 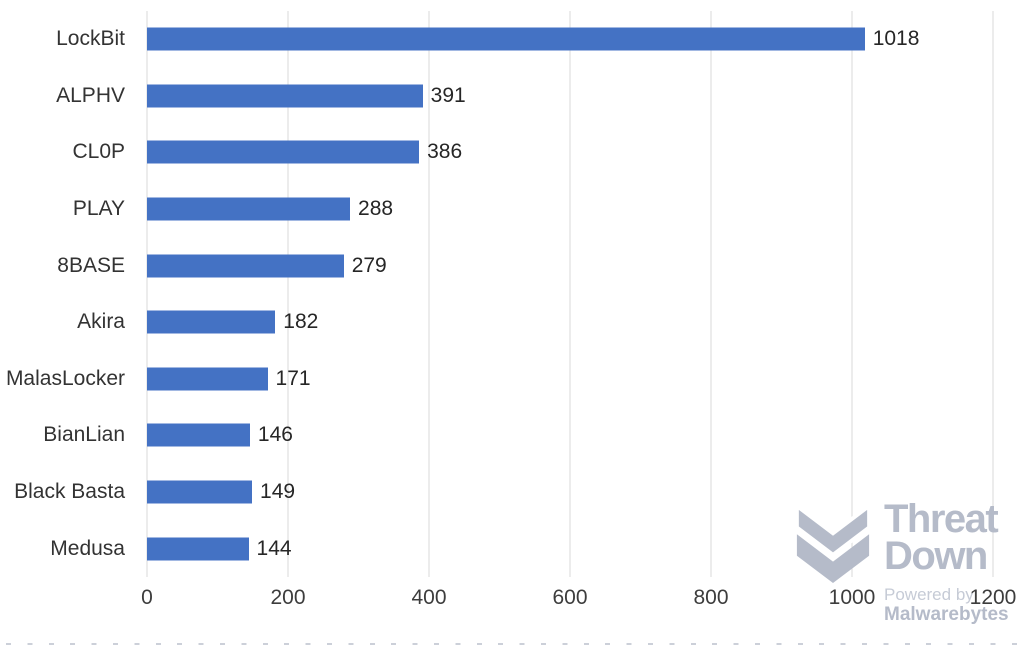 I want to click on x-tick-label-0: 0, so click(x=147, y=597).